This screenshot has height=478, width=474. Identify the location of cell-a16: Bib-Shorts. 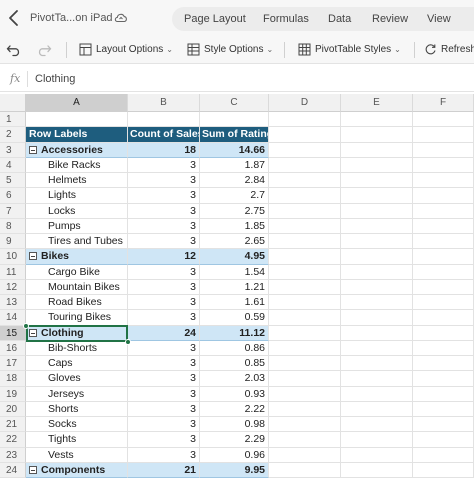
(77, 348).